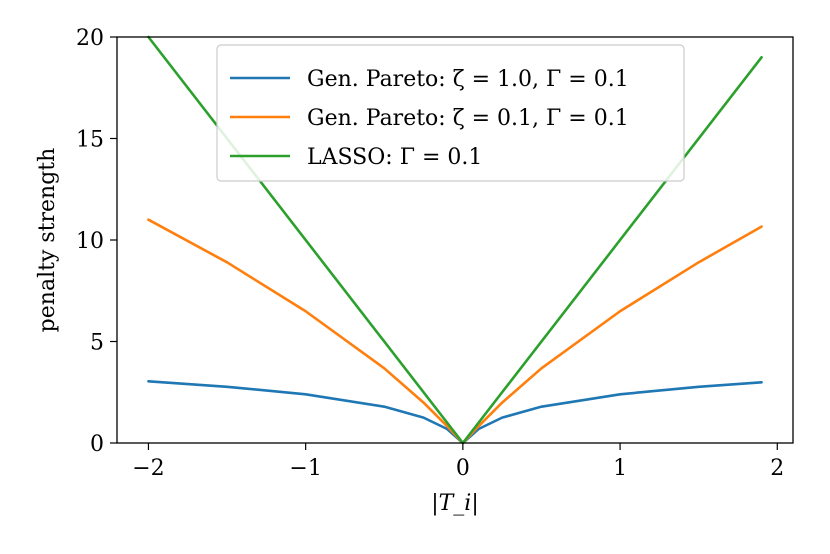 Image resolution: width=830 pixels, height=554 pixels. I want to click on y-tick-label: 5, so click(97, 343).